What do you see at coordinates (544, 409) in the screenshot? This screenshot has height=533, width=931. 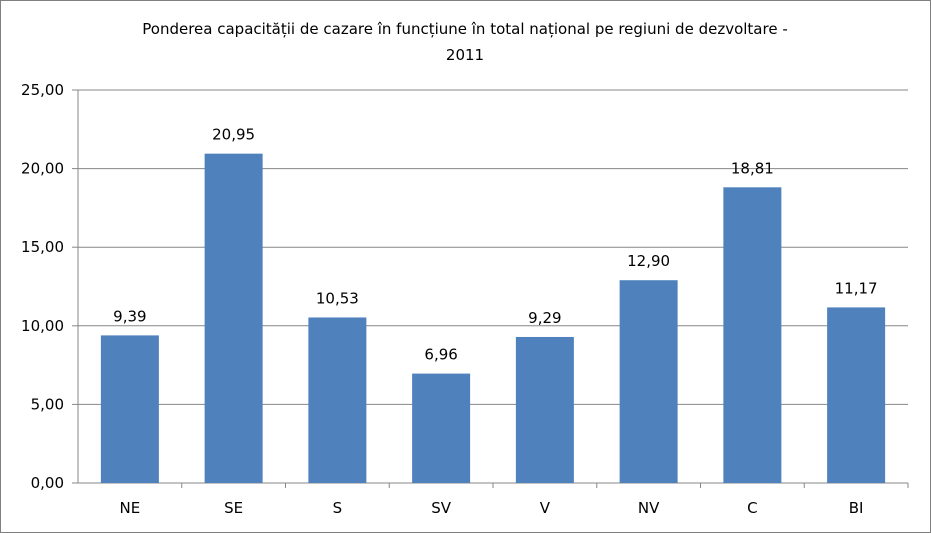 I see `bar-v` at bounding box center [544, 409].